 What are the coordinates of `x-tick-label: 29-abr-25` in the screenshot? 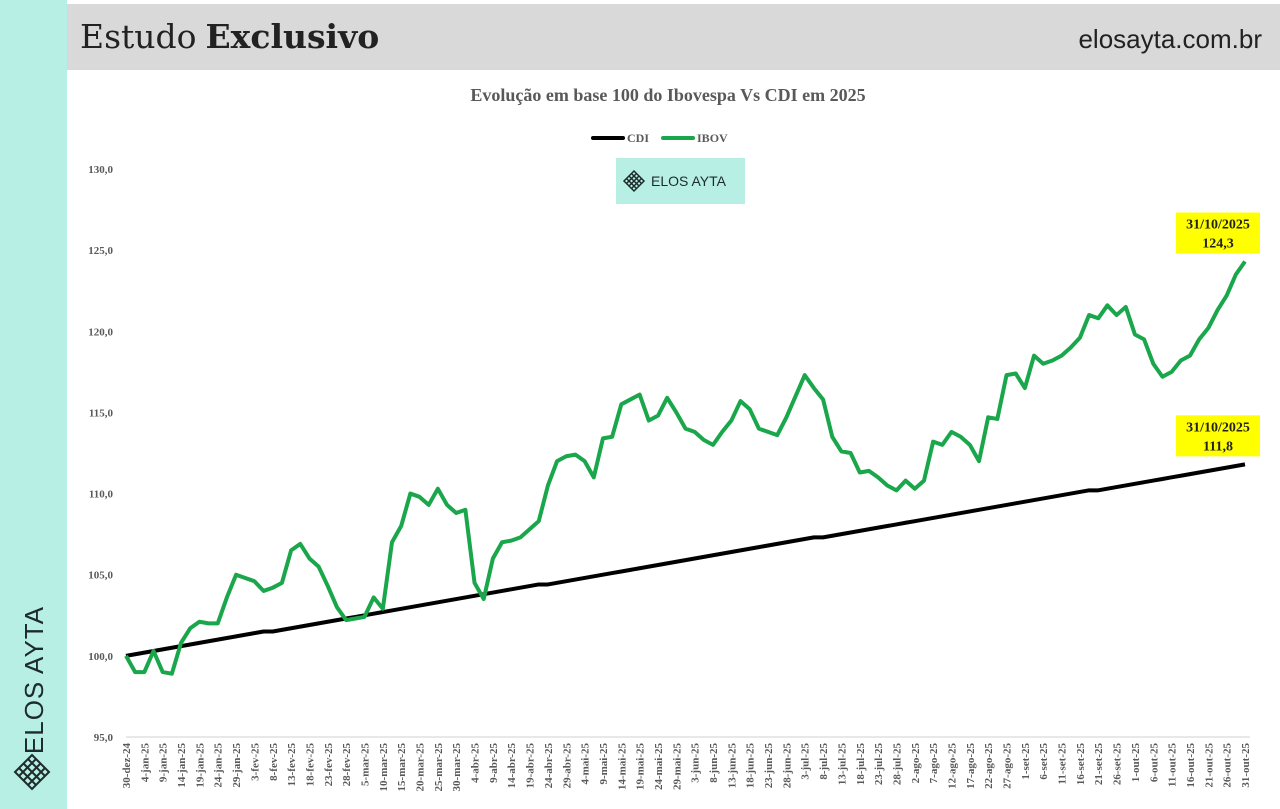 It's located at (567, 766).